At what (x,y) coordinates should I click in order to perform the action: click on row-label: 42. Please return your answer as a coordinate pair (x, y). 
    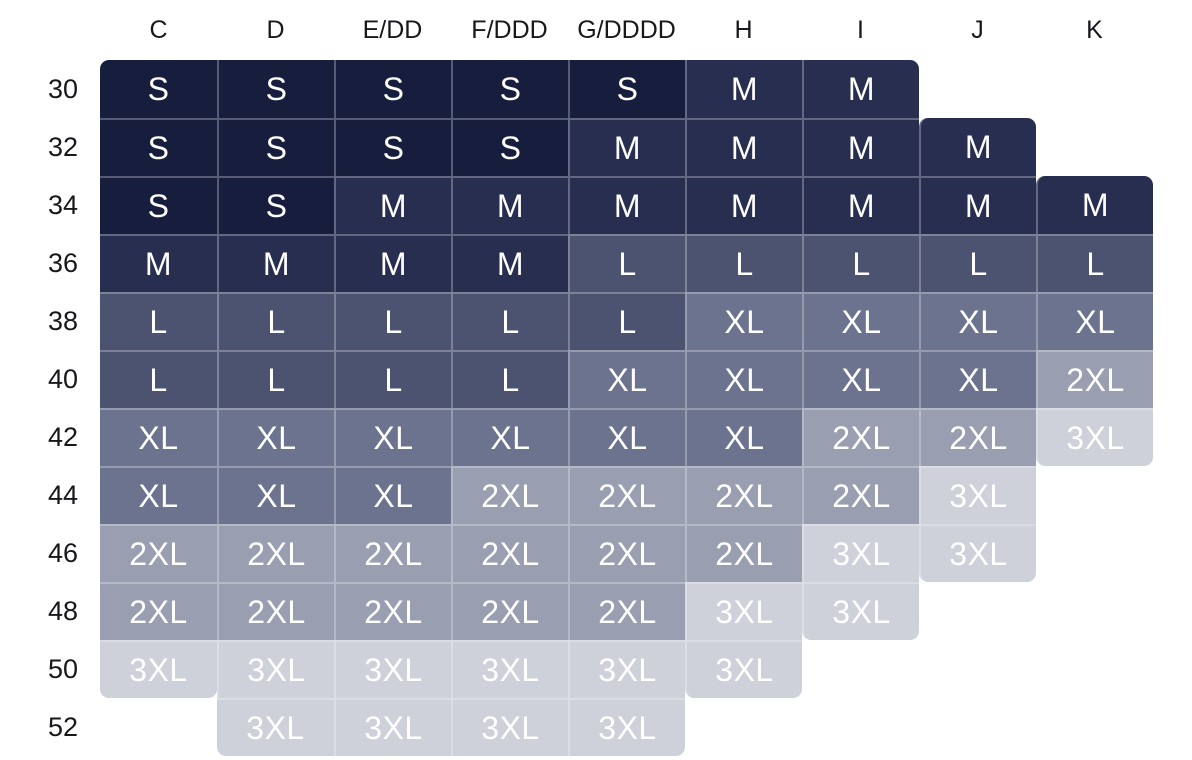
    Looking at the image, I should click on (62, 437).